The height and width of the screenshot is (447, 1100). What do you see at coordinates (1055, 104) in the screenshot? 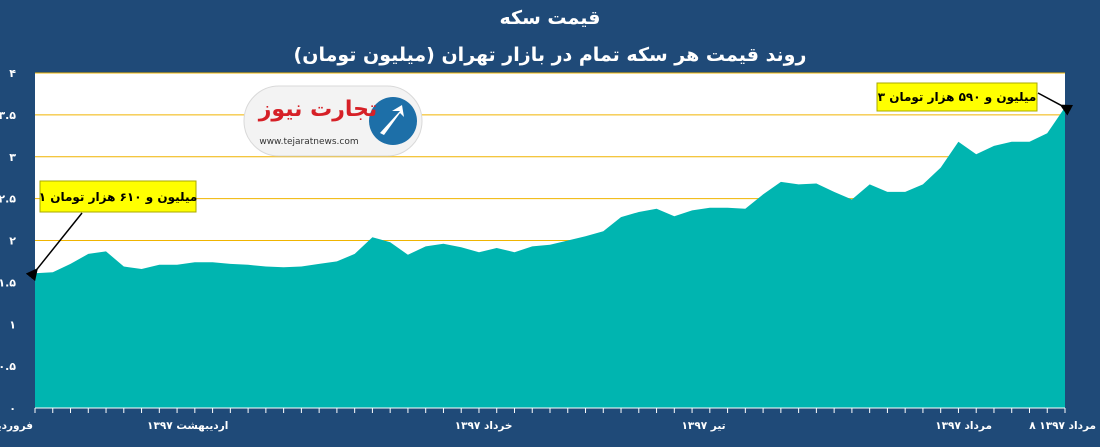
I see `annotation-end-arrow` at bounding box center [1055, 104].